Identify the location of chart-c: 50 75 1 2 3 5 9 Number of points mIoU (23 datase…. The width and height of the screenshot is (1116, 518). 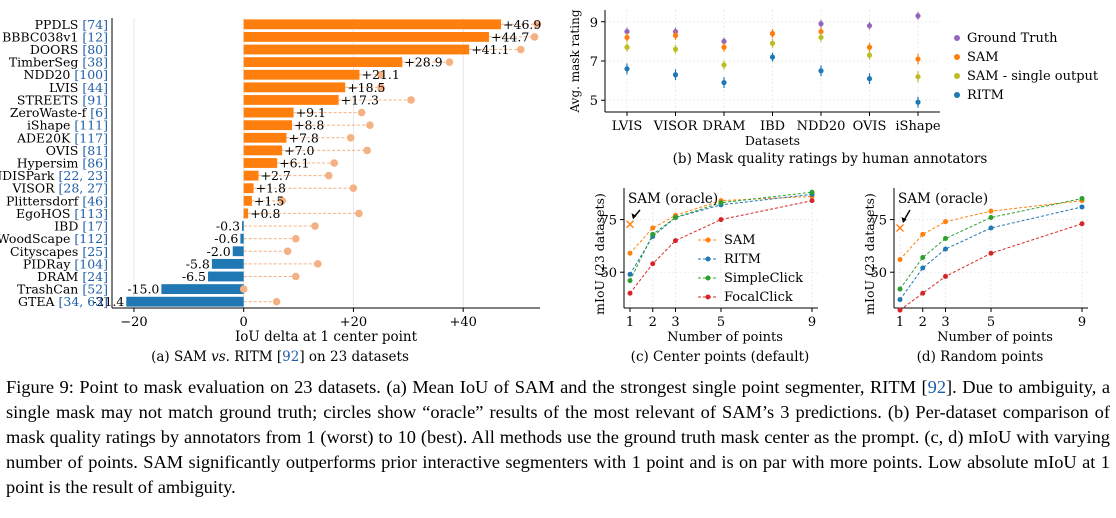
(705, 266).